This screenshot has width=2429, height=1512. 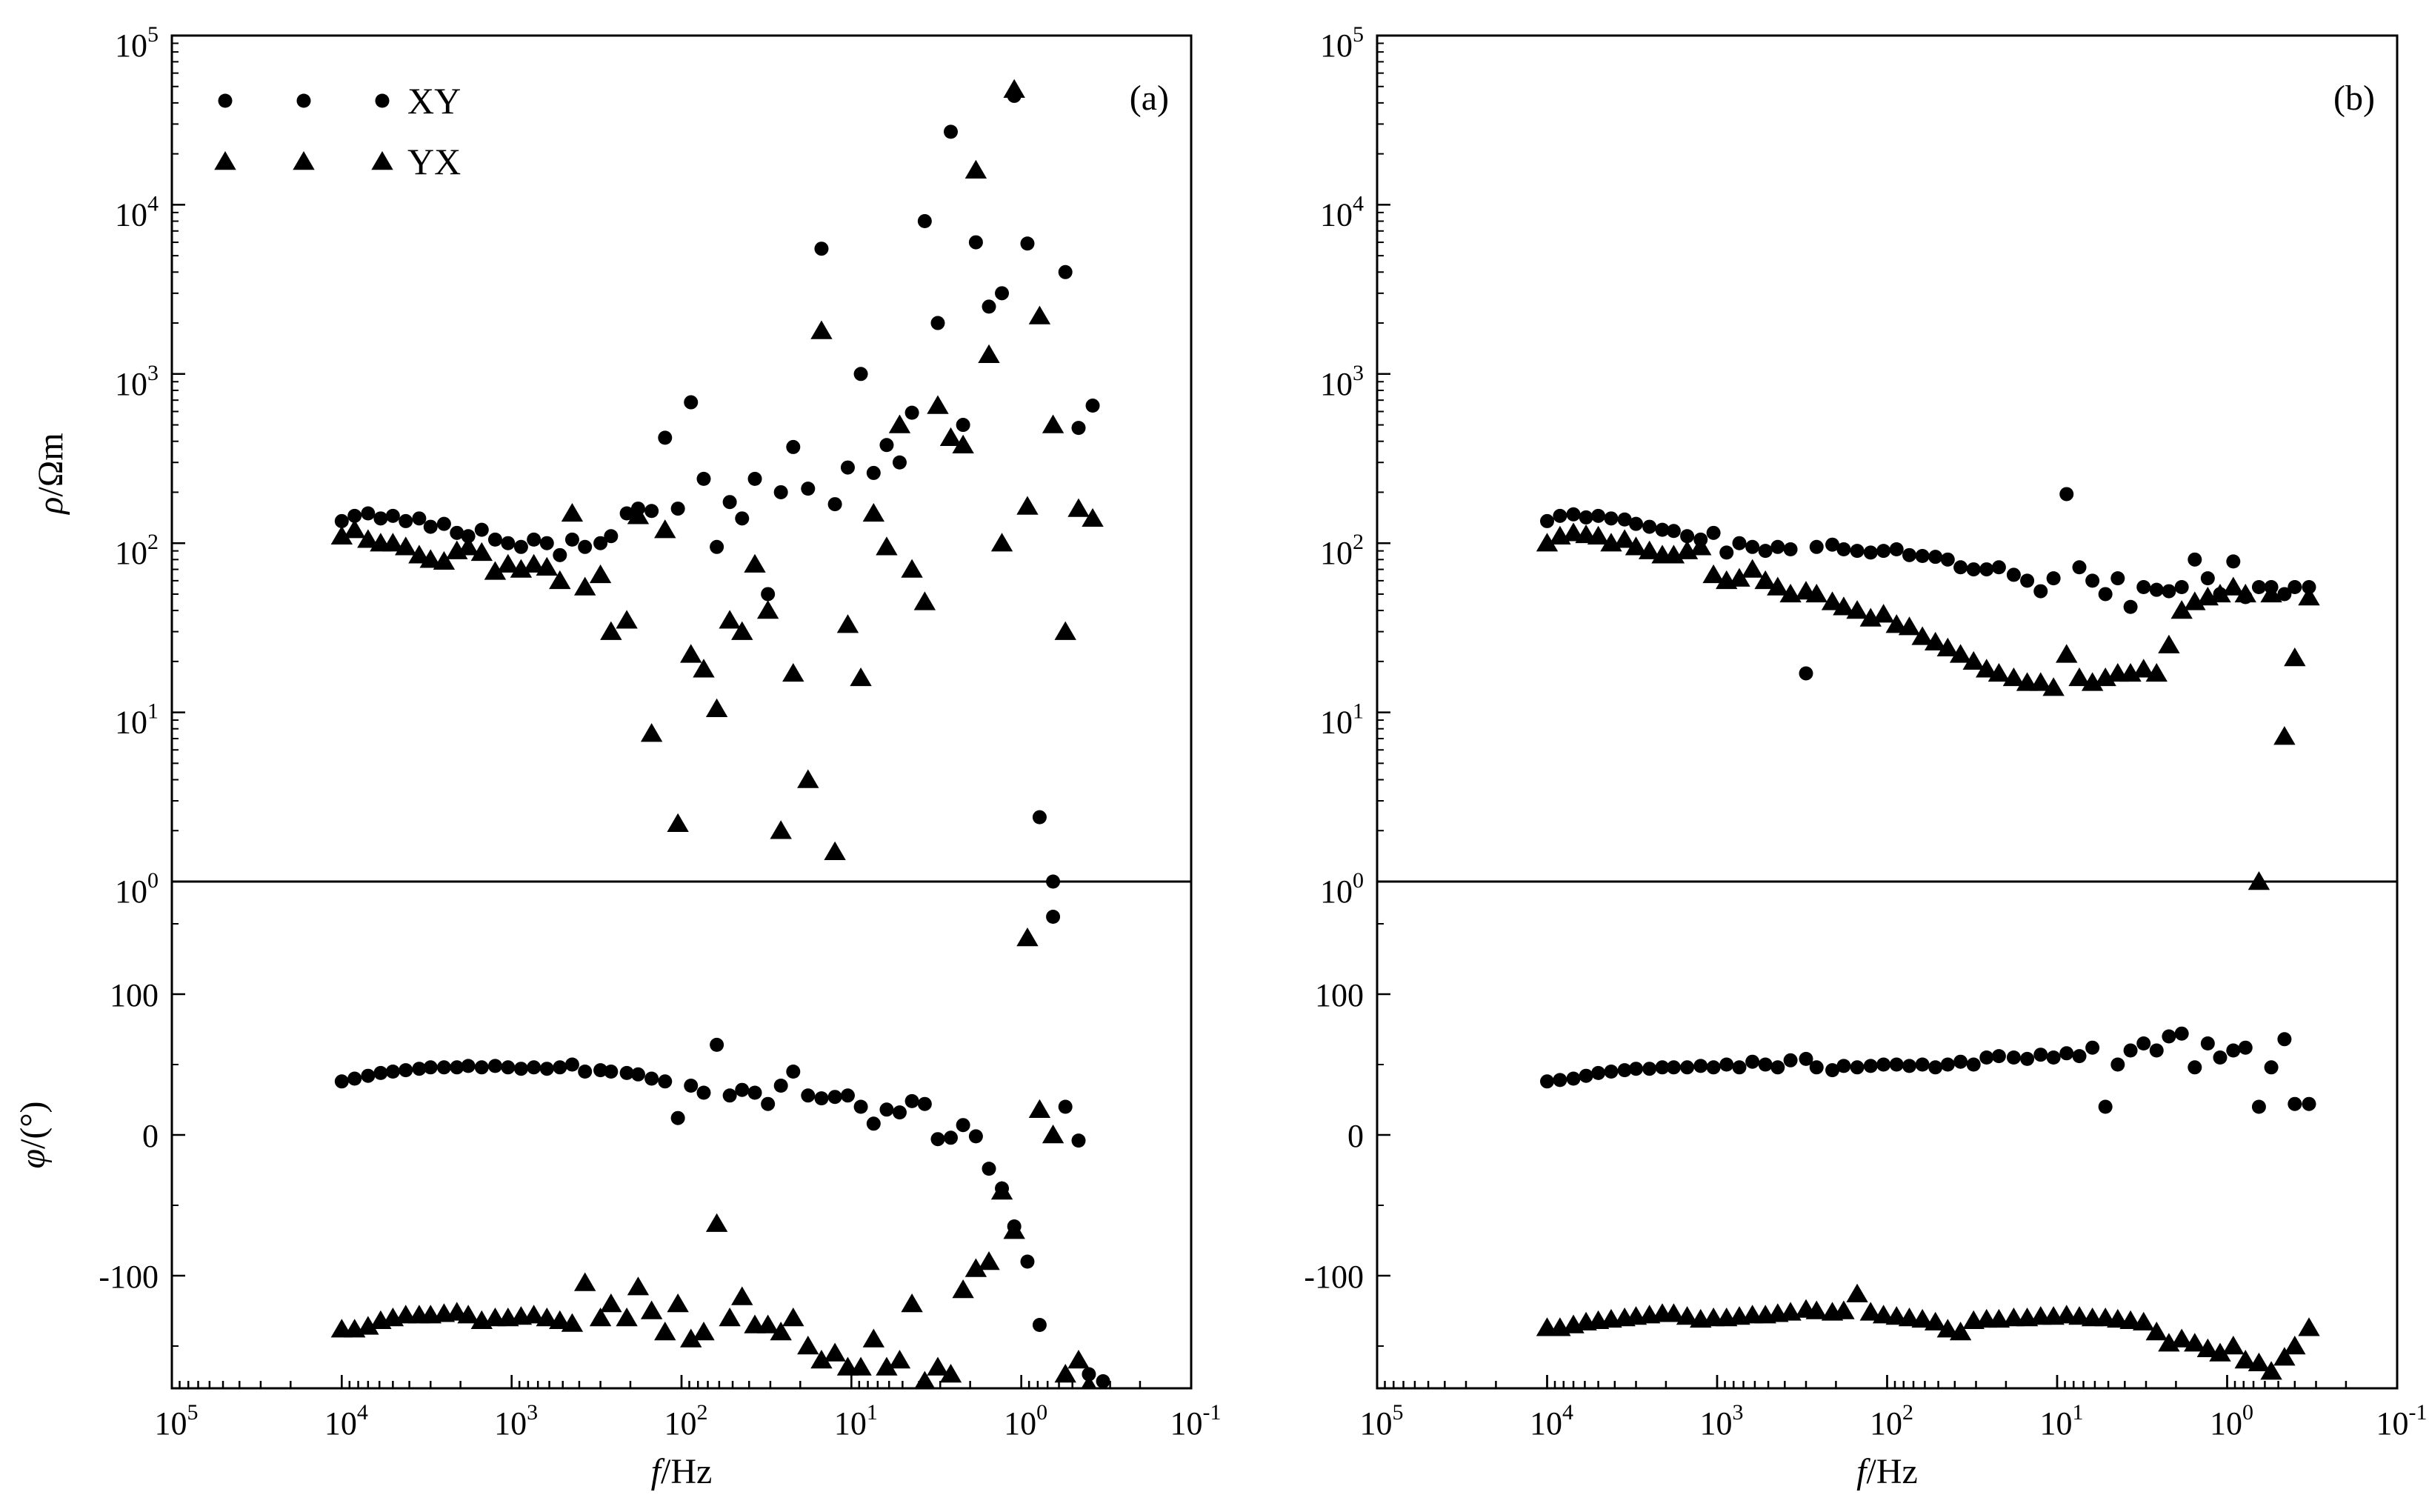 What do you see at coordinates (1907, 1412) in the screenshot?
I see `x-tick-label-exp: 2` at bounding box center [1907, 1412].